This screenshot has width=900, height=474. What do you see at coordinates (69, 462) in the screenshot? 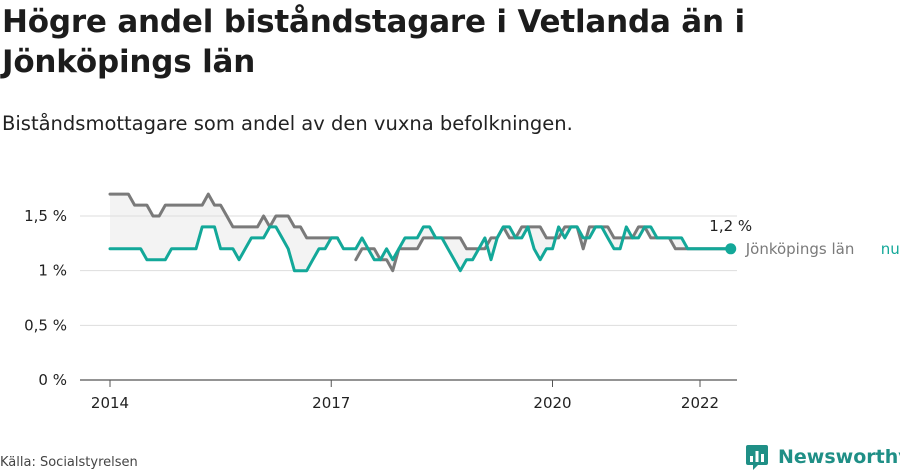
I see `source-note: Källa: Socialstyrelsen` at bounding box center [69, 462].